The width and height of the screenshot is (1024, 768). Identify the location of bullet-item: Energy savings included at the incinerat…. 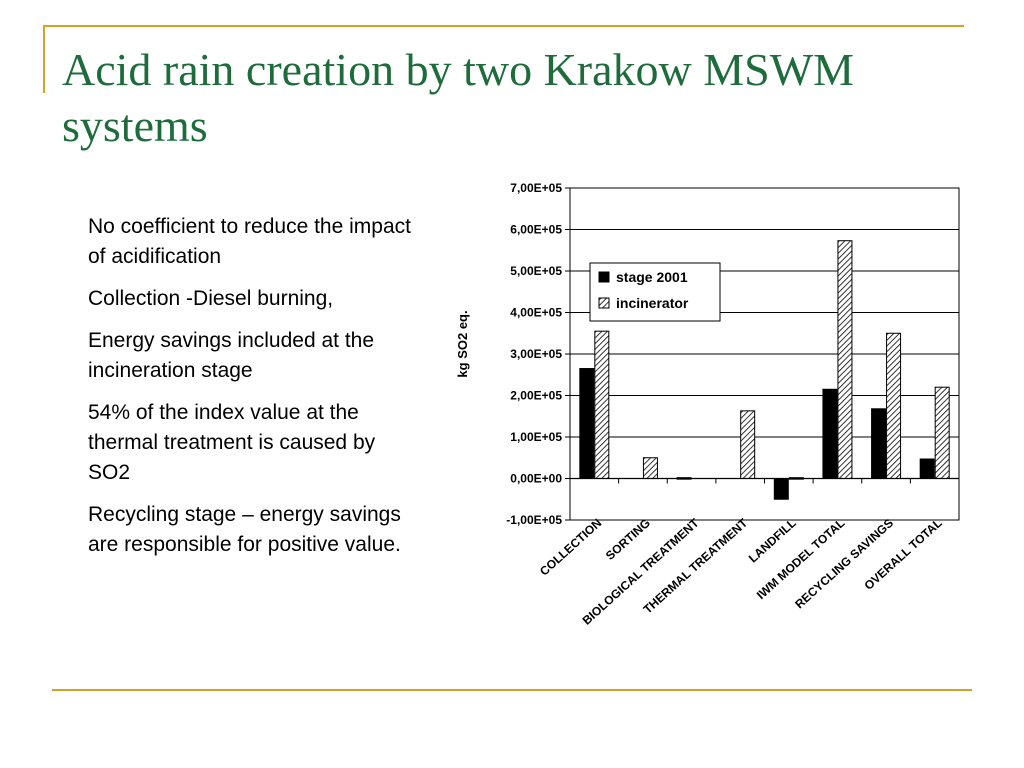
(231, 355).